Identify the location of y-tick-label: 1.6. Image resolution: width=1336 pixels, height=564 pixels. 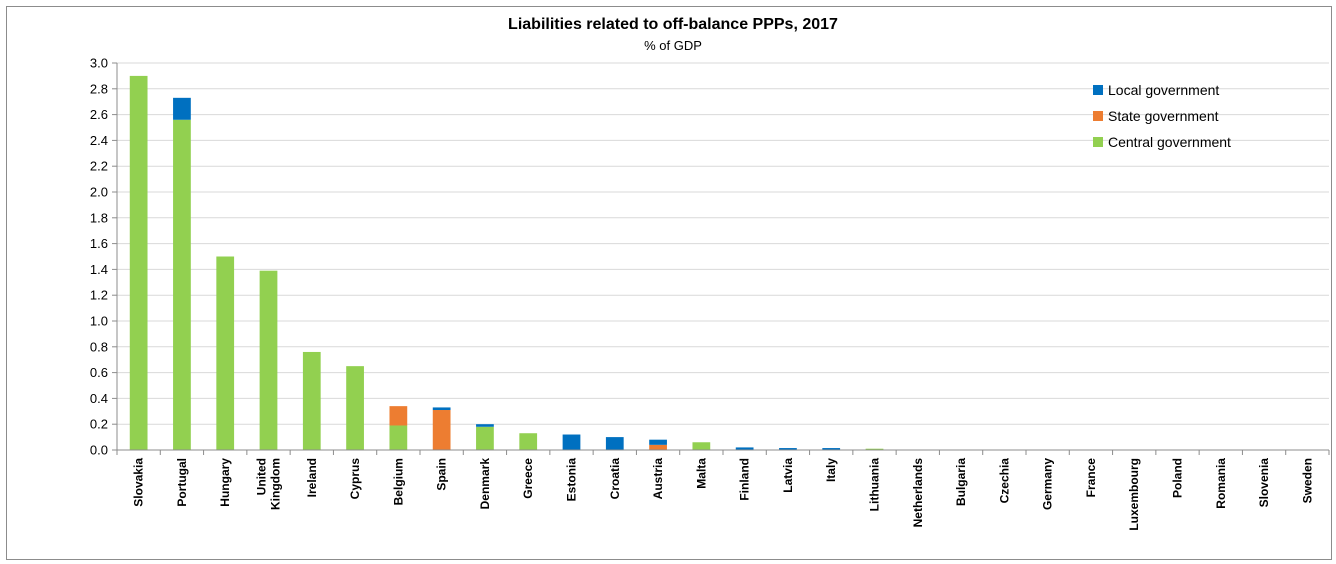
(99, 243).